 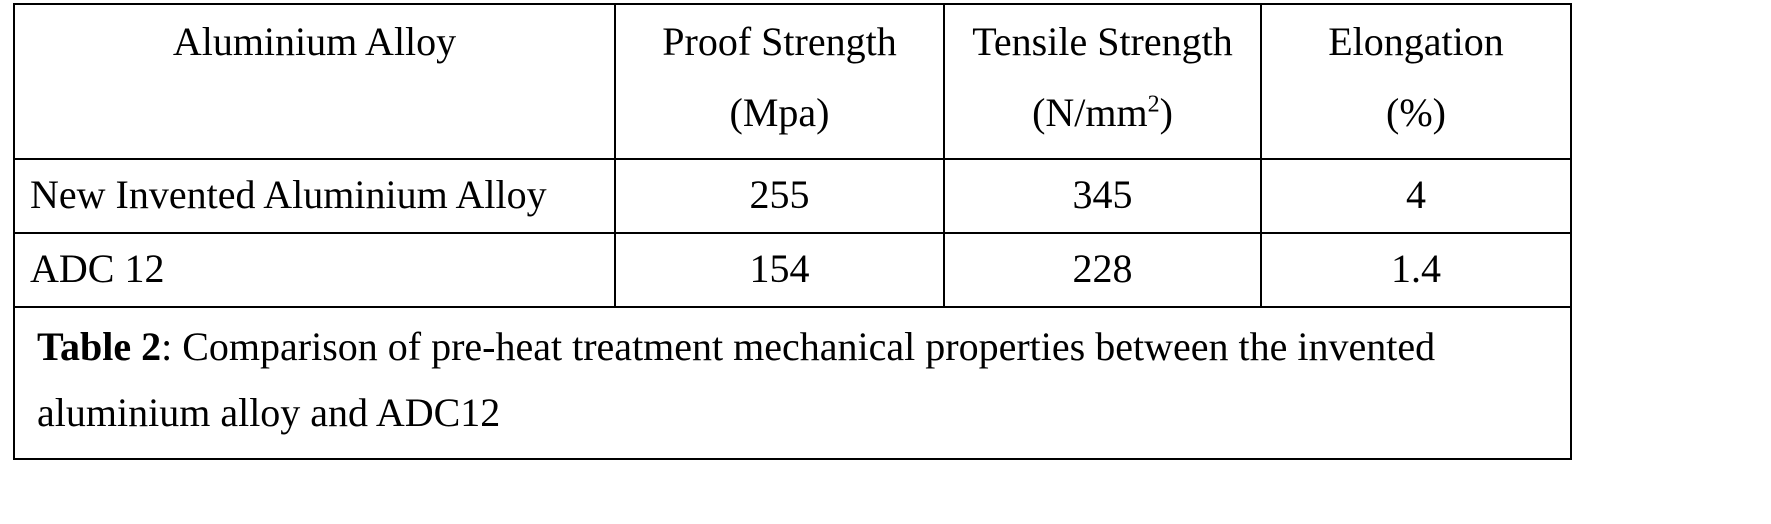 What do you see at coordinates (779, 270) in the screenshot?
I see `proof-strength-cell: 154` at bounding box center [779, 270].